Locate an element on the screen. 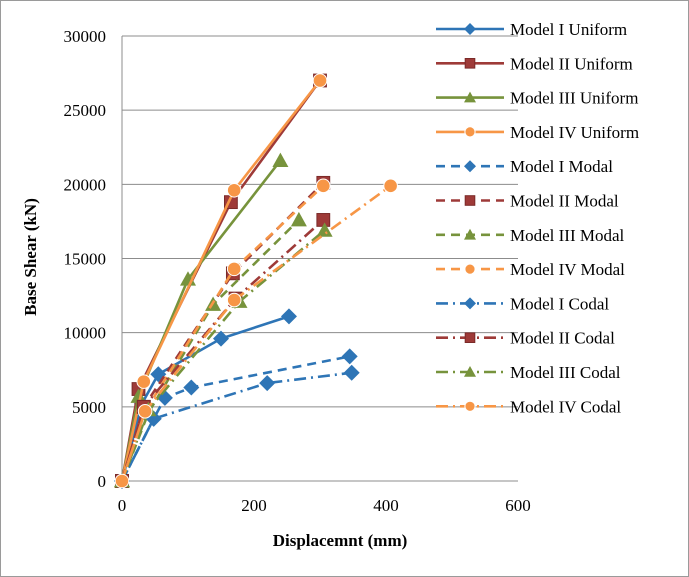 The image size is (689, 577). legend-item: Model IV Codal is located at coordinates (528, 406).